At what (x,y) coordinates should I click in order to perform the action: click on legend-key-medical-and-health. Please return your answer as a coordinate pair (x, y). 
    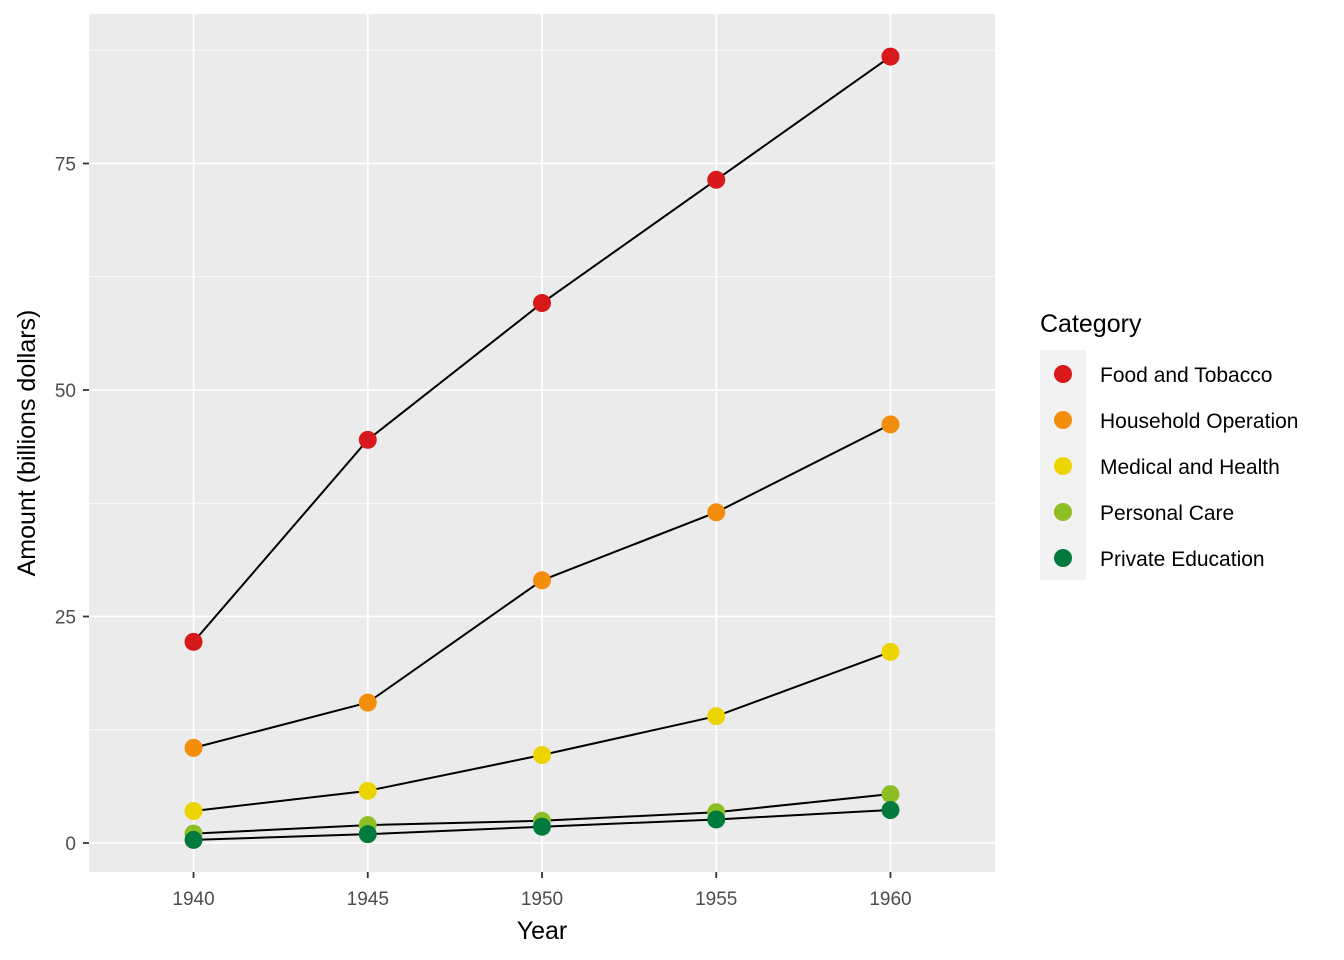
    Looking at the image, I should click on (1063, 466).